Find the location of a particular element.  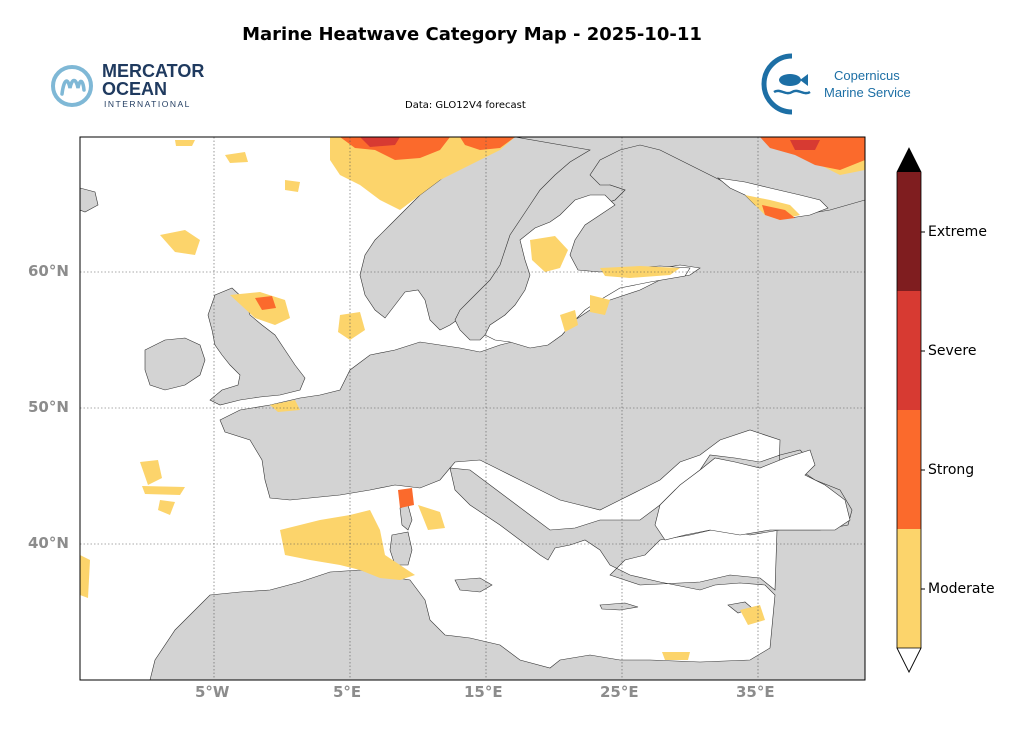

copernicus-marine-logo: Copernicus Marine Service is located at coordinates (836, 84).